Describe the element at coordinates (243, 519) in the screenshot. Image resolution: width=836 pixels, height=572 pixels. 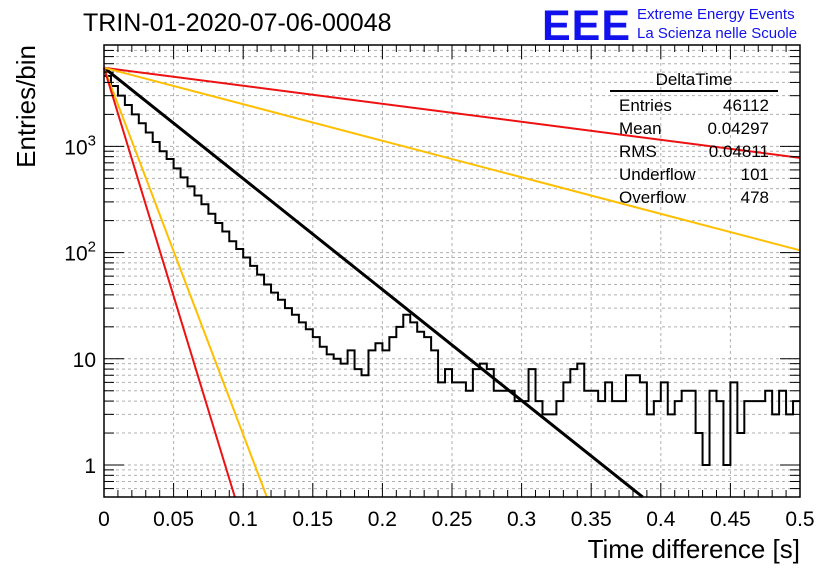
I see `x-tick-label: 0.1` at that location.